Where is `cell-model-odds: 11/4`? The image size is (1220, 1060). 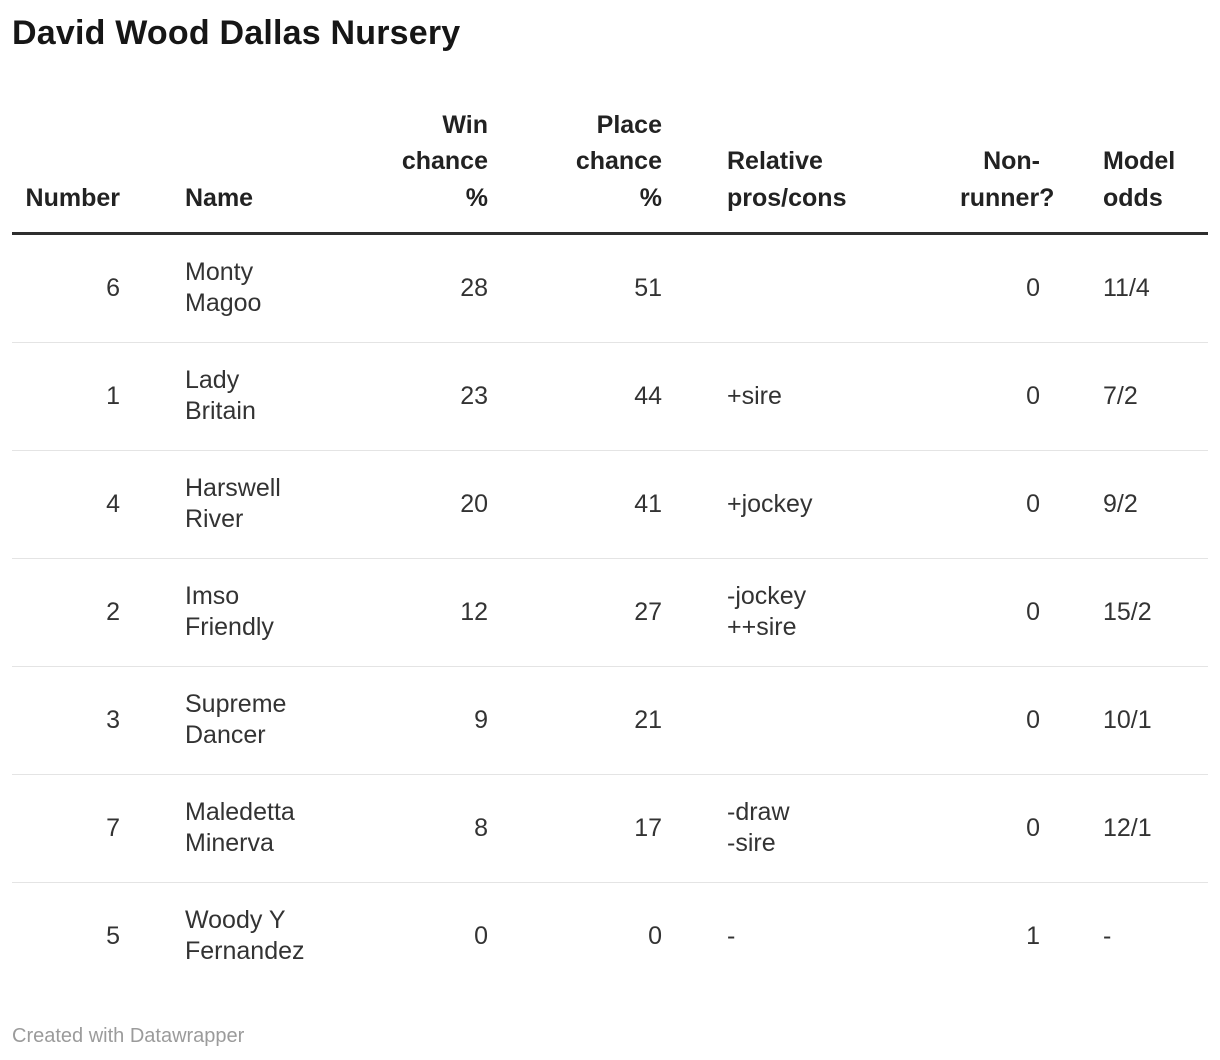 cell-model-odds: 11/4 is located at coordinates (1126, 287).